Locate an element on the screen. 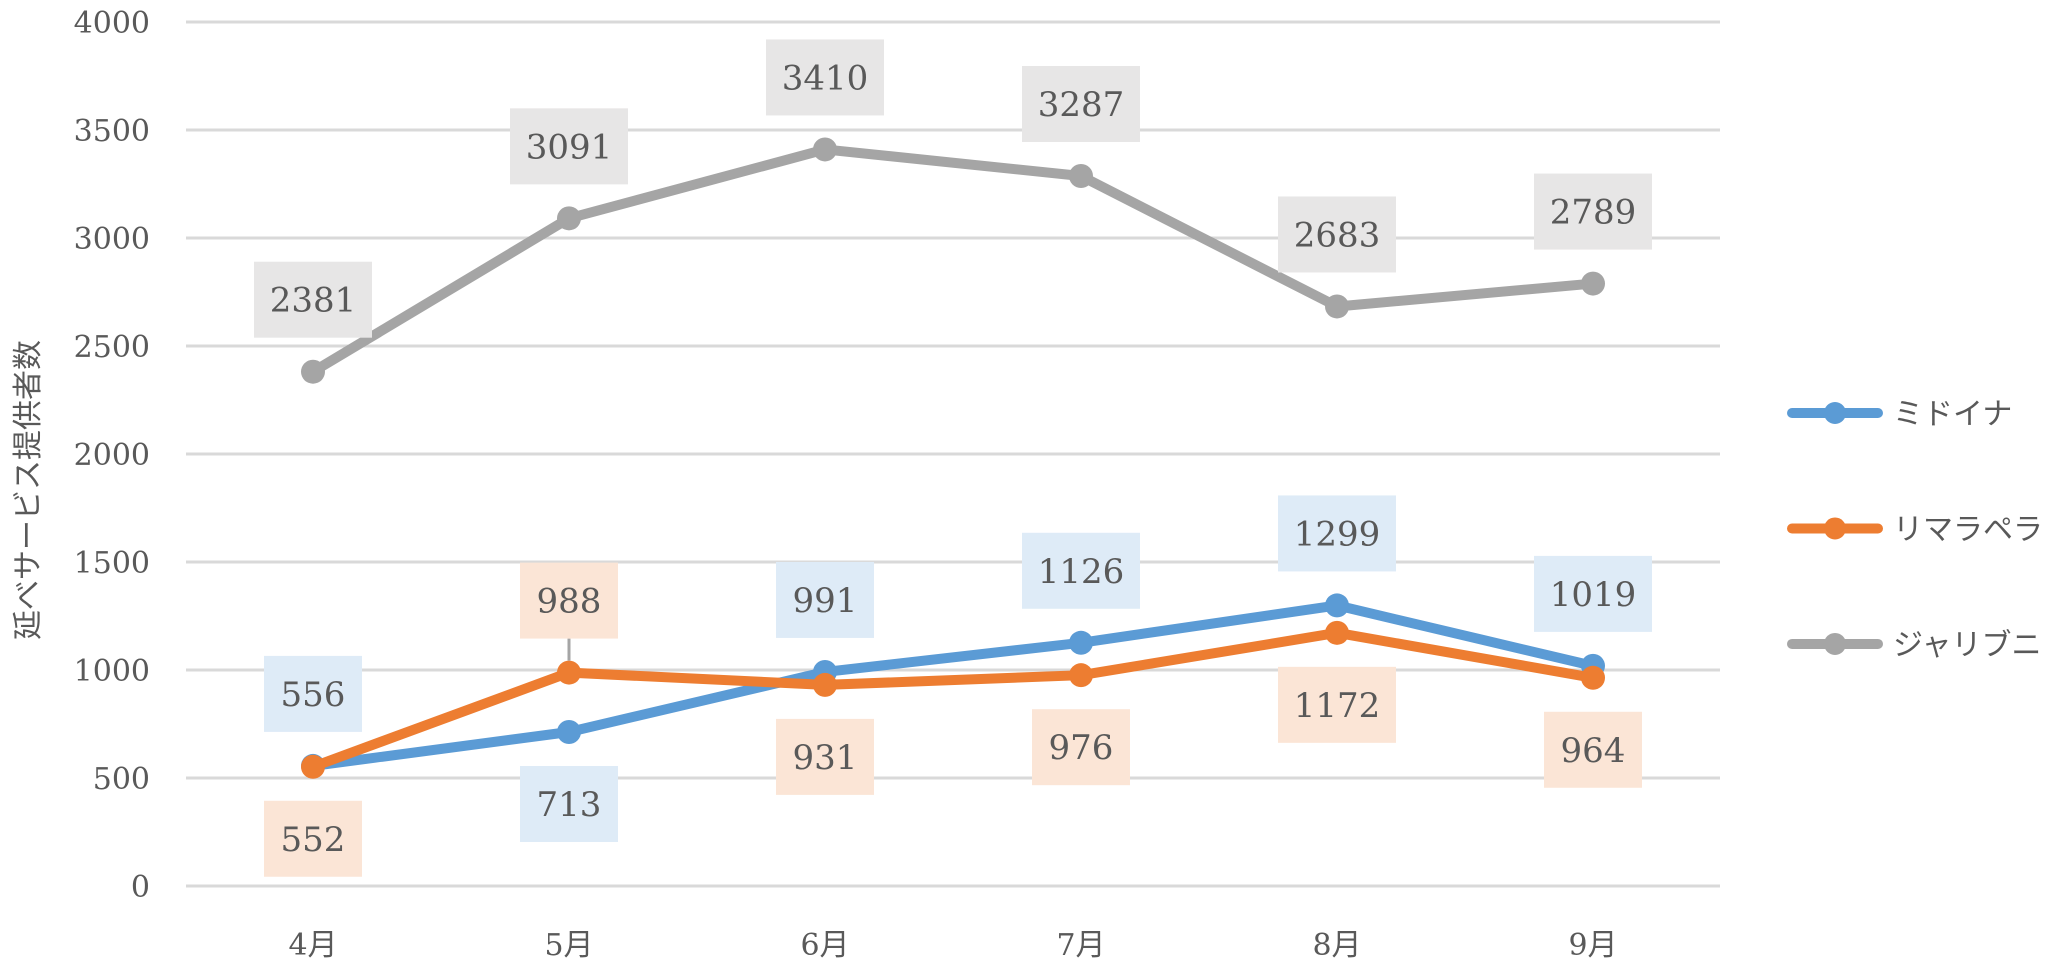 The height and width of the screenshot is (962, 2071). data-label: 552 is located at coordinates (313, 838).